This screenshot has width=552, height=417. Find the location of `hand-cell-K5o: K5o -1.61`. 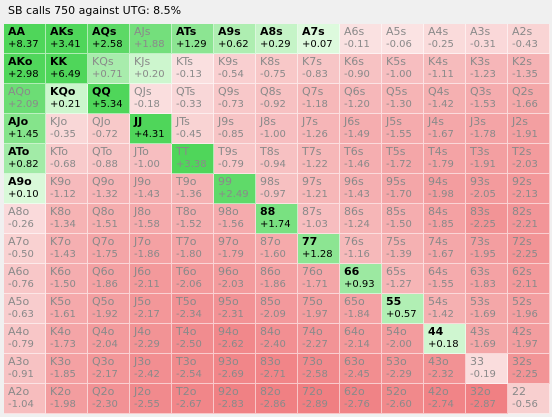

hand-cell-K5o: K5o -1.61 is located at coordinates (67, 309).